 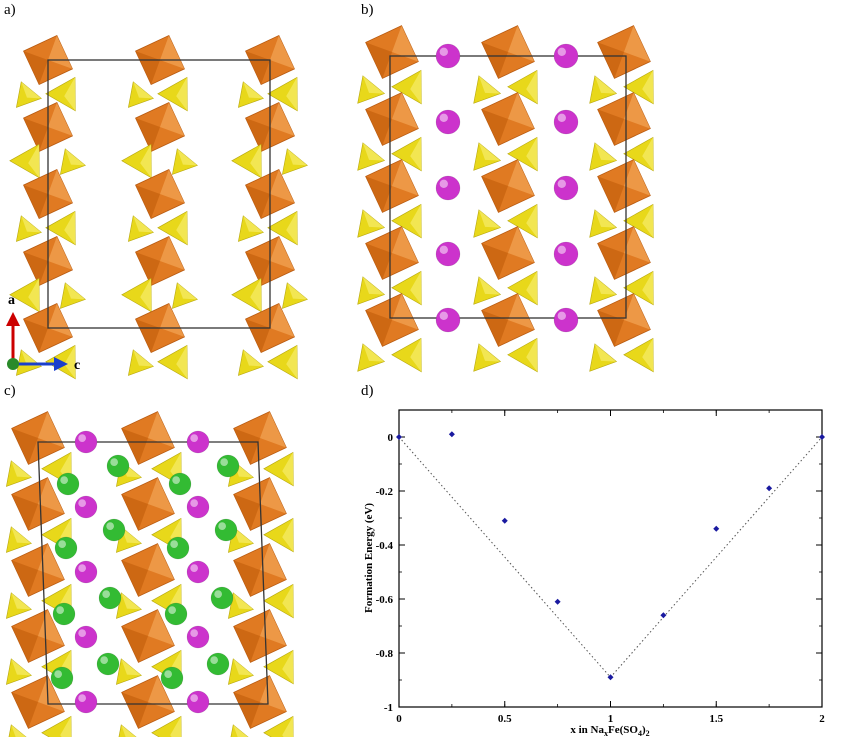 I want to click on atoms-c, so click(x=145, y=572).